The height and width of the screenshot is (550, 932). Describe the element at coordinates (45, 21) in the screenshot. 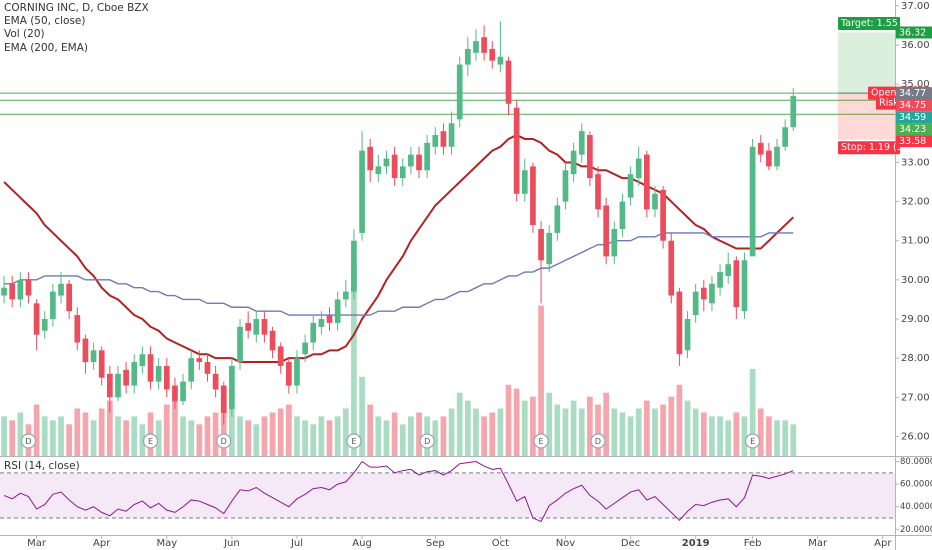

I see `legend-entry: EMA (50, close)` at that location.